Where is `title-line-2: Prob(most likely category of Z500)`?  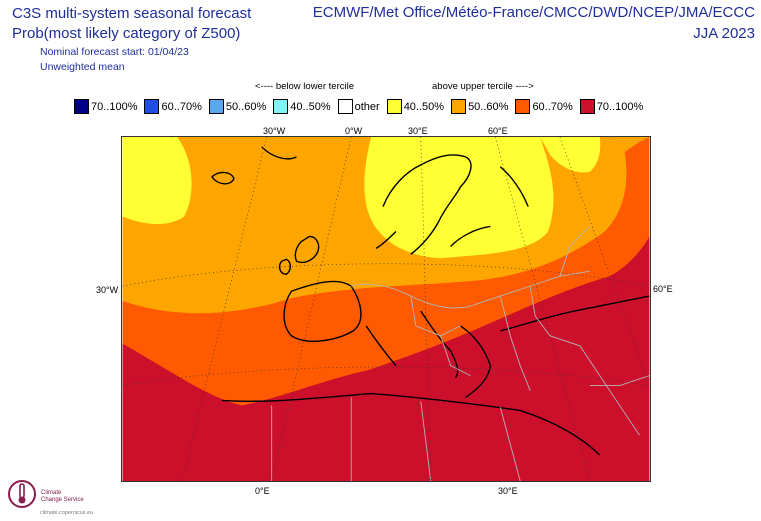 title-line-2: Prob(most likely category of Z500) is located at coordinates (126, 33).